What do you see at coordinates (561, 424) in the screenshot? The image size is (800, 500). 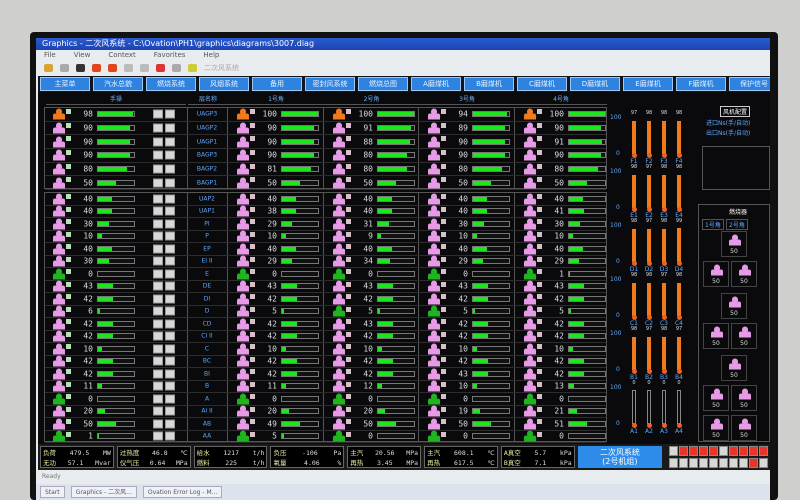 I see `corner-cell: 51` at bounding box center [561, 424].